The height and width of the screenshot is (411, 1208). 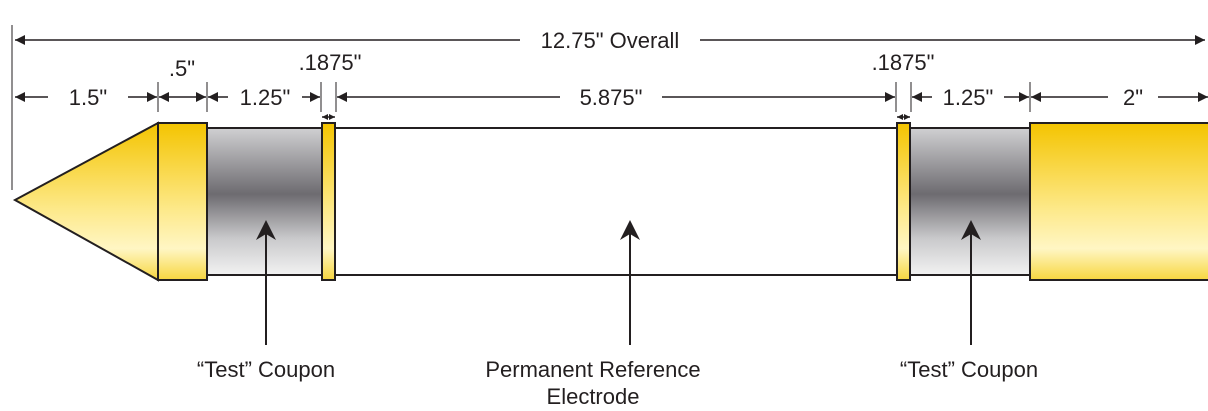 I want to click on gold-body, so click(x=1118, y=201).